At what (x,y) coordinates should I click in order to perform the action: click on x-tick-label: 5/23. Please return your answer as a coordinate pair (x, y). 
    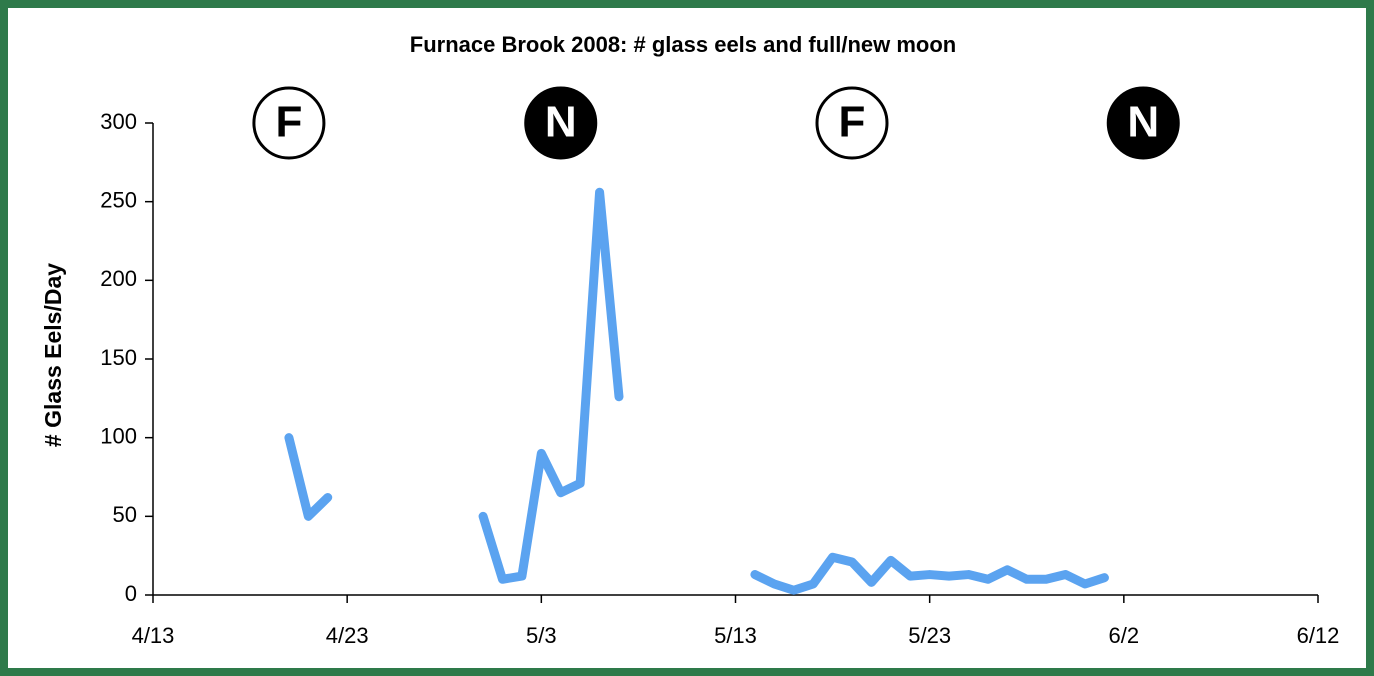
    Looking at the image, I should click on (929, 635).